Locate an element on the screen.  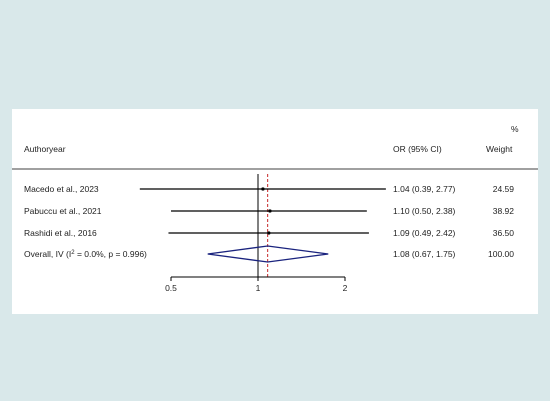
study-label: Macedo et al., 2023 is located at coordinates (61, 189).